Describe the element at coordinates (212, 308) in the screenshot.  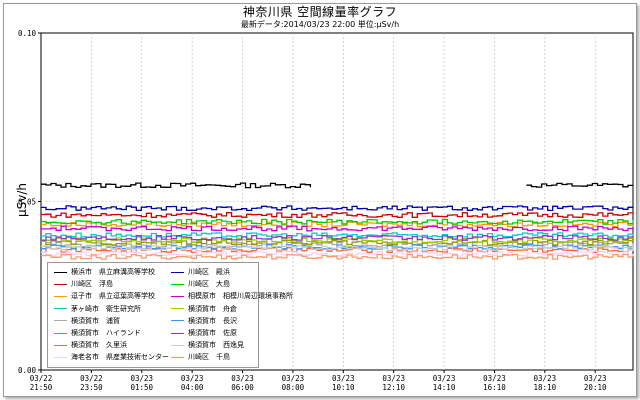
I see `legend-label: 横須賀市 舟倉` at that location.